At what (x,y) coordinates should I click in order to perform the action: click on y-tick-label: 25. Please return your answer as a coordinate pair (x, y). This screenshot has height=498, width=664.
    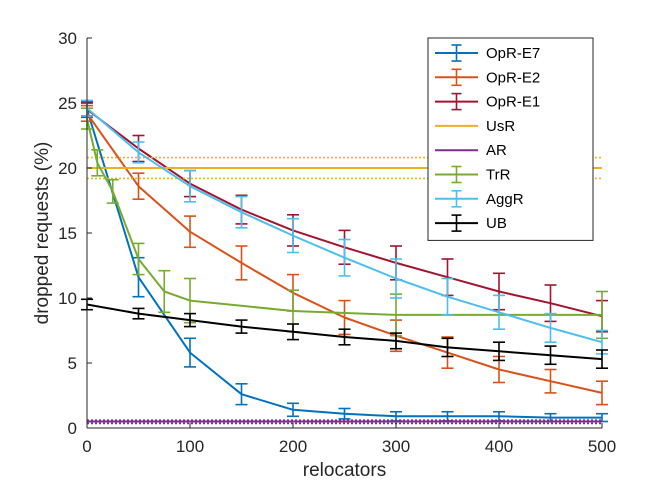
    Looking at the image, I should click on (67, 103).